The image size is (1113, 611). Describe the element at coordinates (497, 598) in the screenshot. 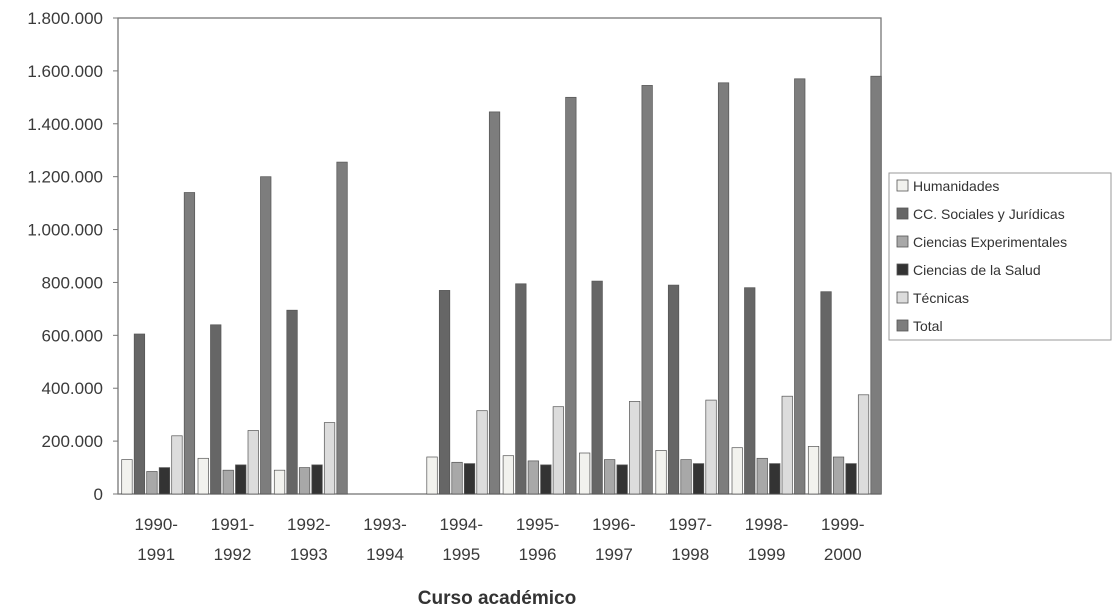

I see `x-axis-title: Curso académico` at that location.